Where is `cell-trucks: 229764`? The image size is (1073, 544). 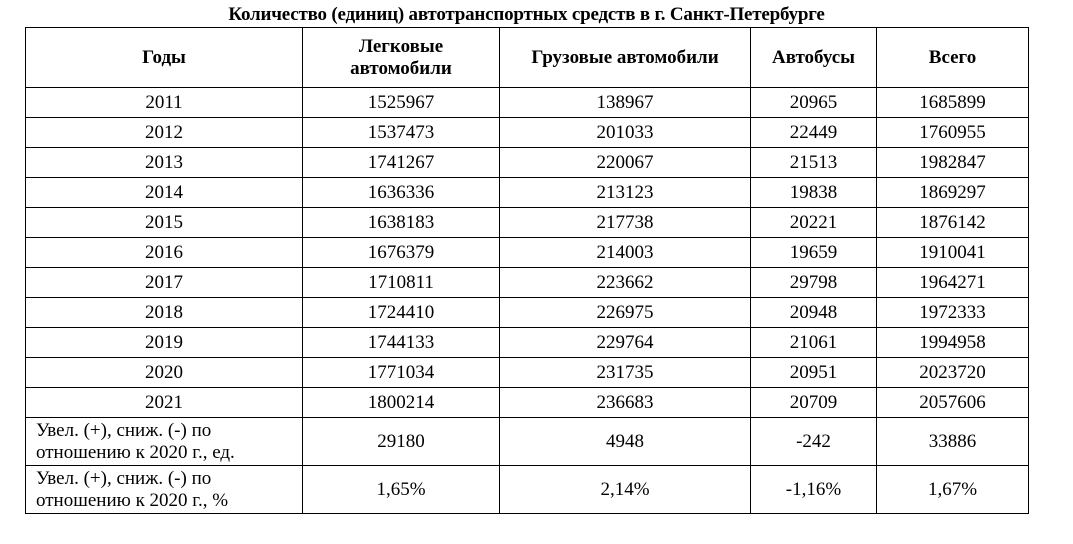
cell-trucks: 229764 is located at coordinates (625, 342).